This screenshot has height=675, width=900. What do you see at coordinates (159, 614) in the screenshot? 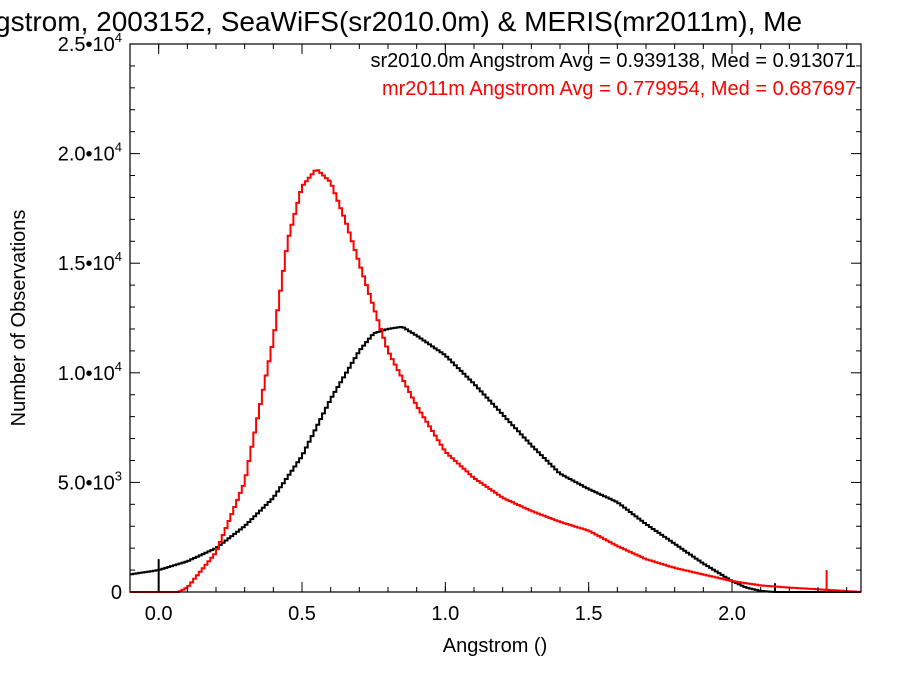
I see `x-tick-label: 0.0` at bounding box center [159, 614].